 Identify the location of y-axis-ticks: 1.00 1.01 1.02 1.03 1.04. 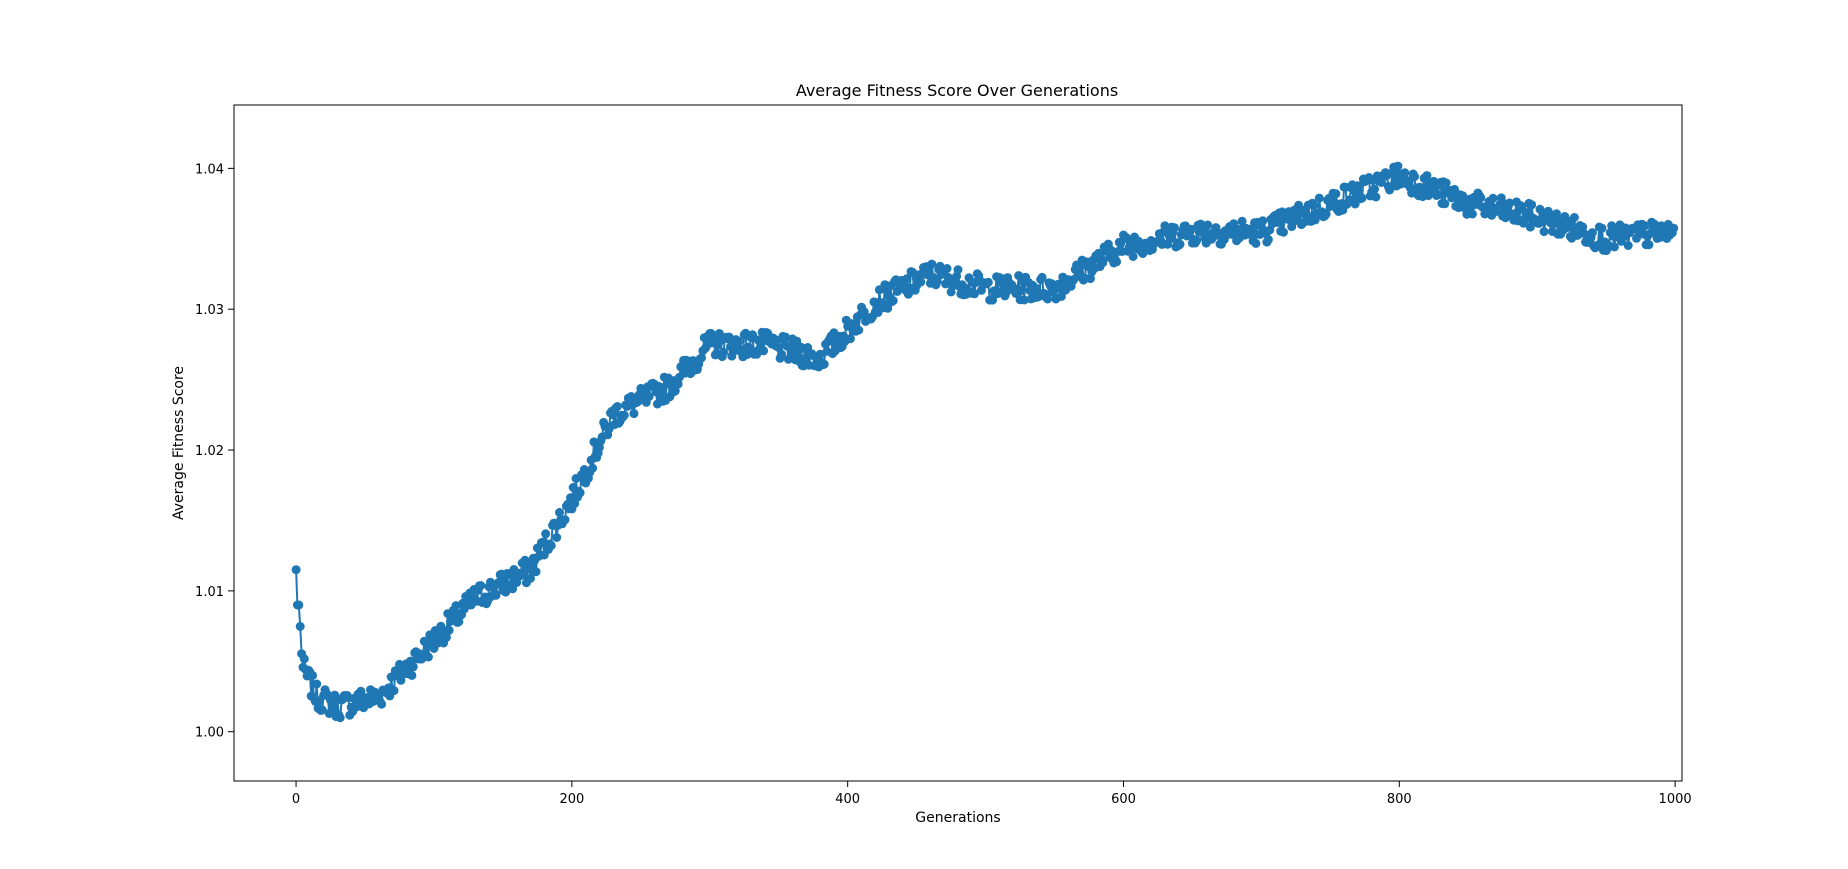
(214, 451).